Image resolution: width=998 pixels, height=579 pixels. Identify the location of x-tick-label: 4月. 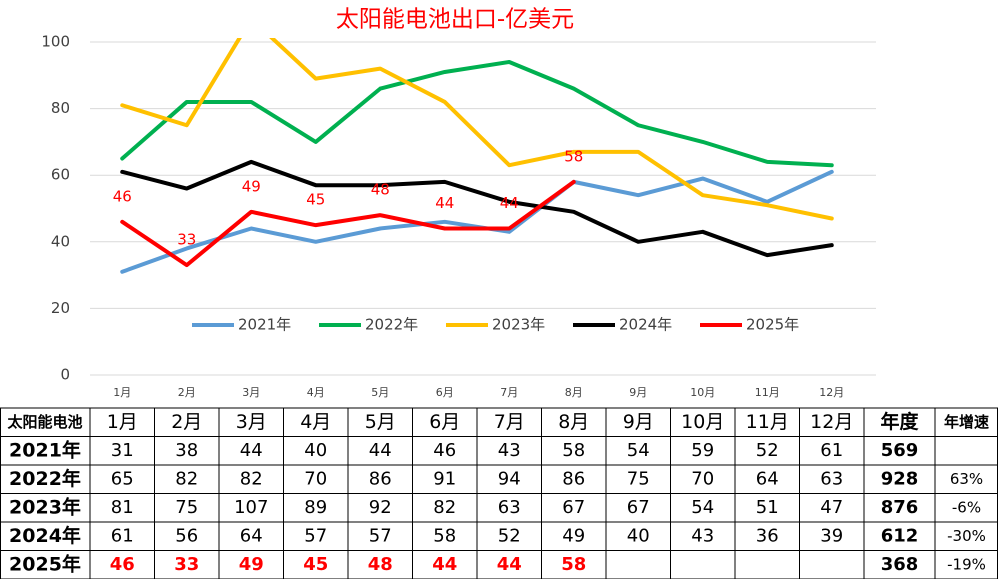
(316, 392).